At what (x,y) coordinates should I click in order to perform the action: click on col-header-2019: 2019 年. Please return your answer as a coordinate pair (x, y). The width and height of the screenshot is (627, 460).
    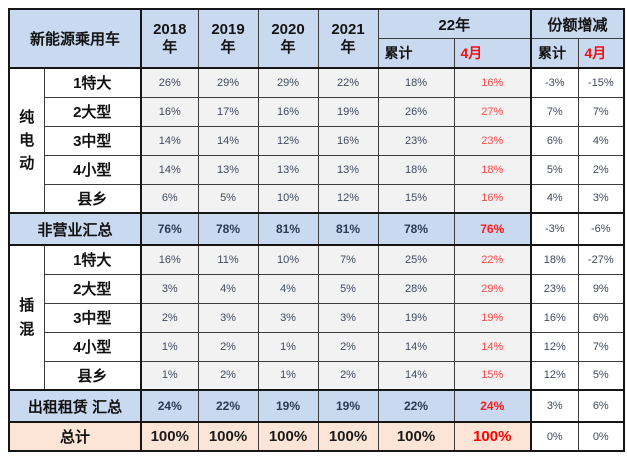
    Looking at the image, I should click on (228, 38).